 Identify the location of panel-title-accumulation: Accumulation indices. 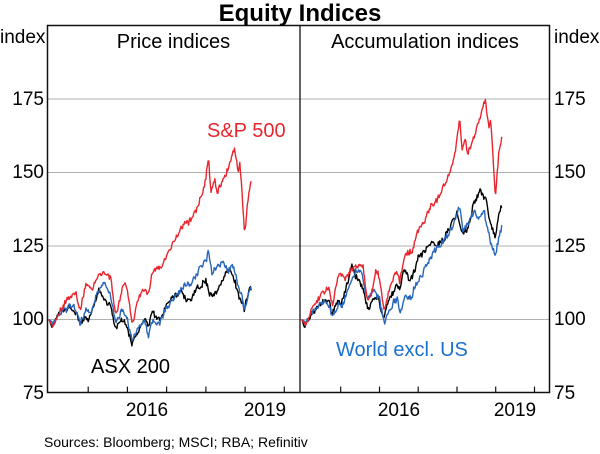
(425, 42).